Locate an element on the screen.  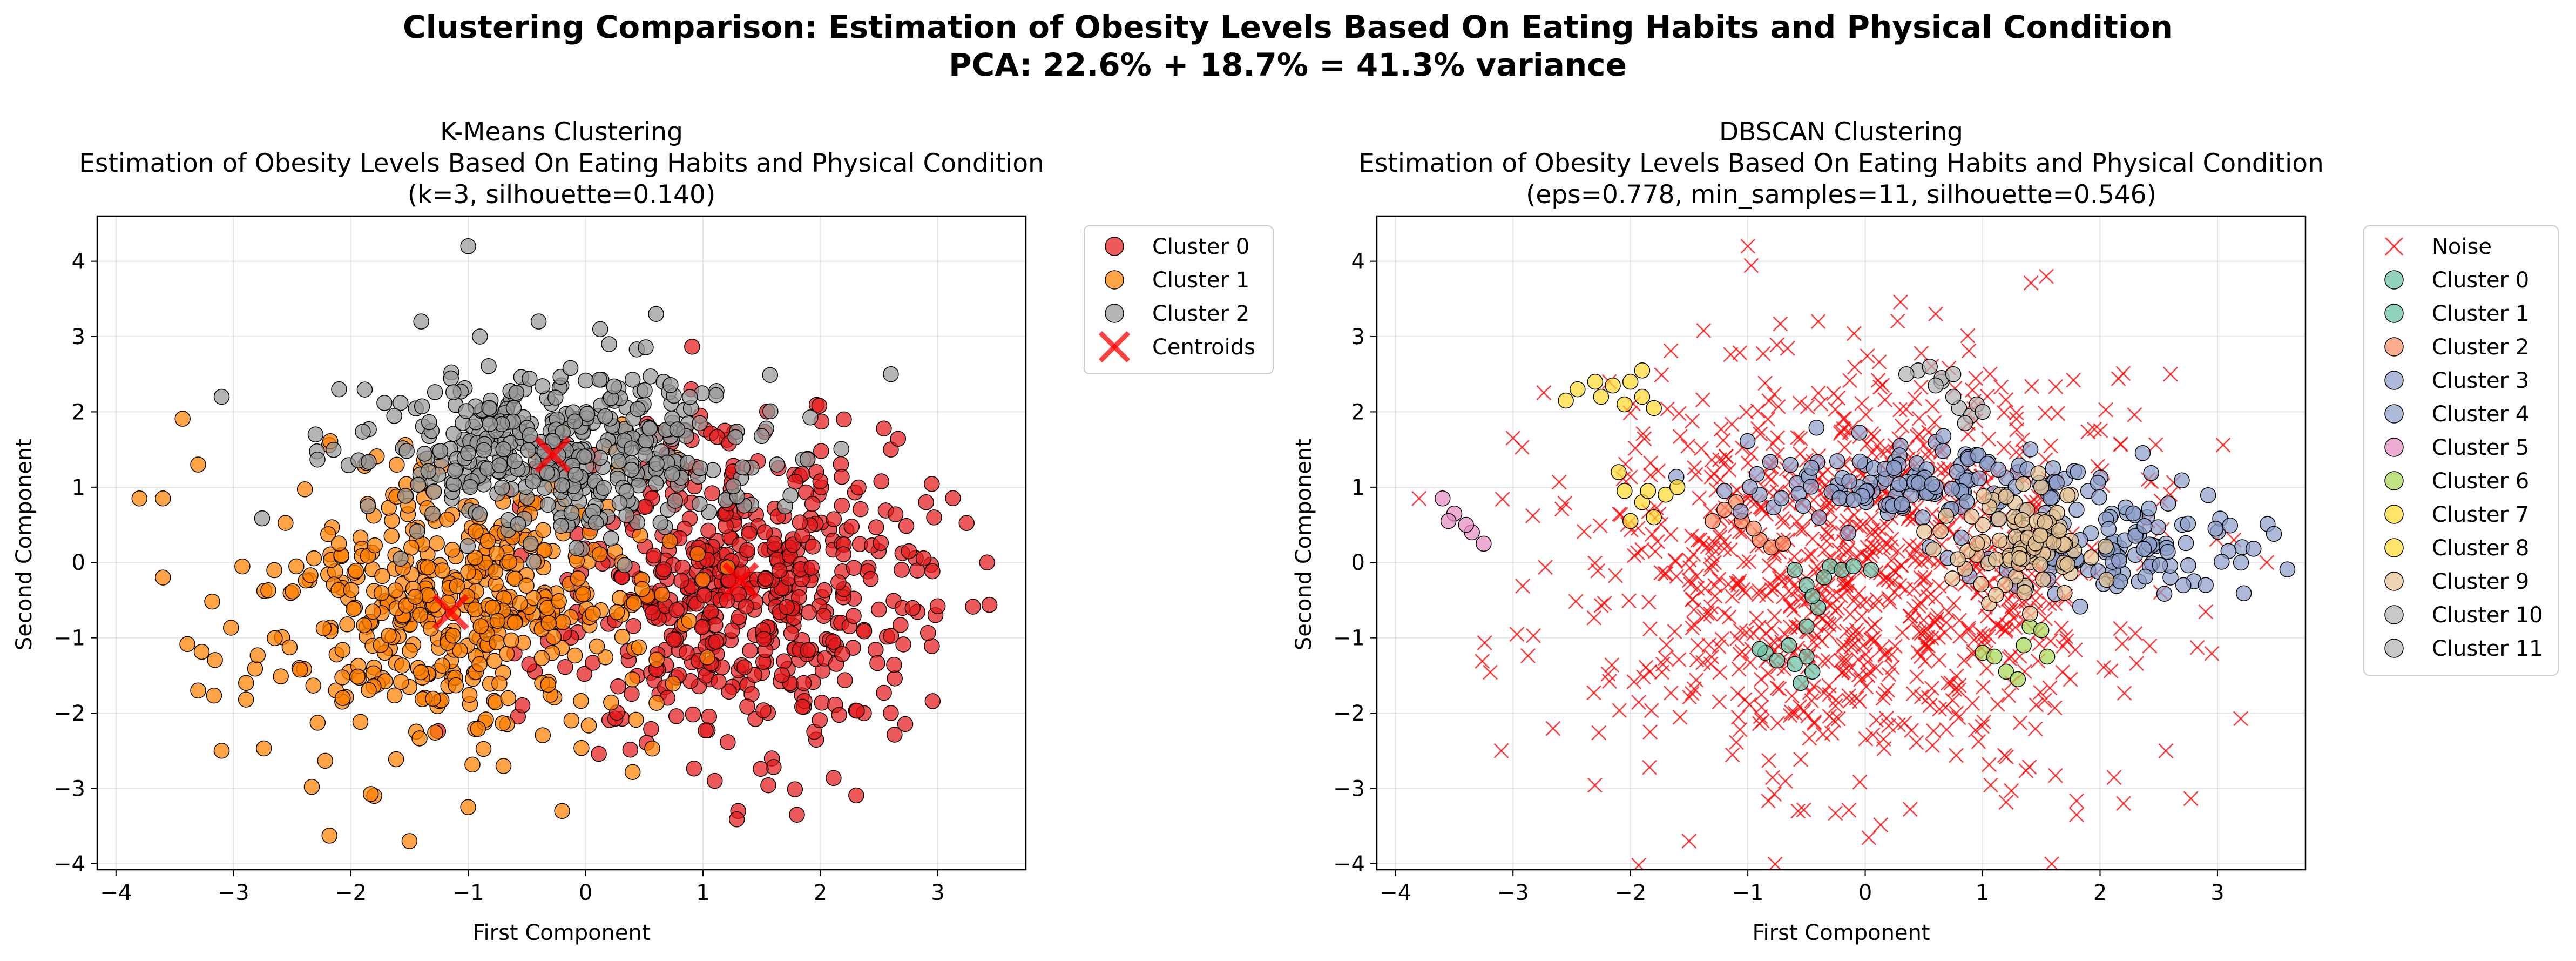
dbscan-legend-label: Cluster 0 is located at coordinates (2480, 280).